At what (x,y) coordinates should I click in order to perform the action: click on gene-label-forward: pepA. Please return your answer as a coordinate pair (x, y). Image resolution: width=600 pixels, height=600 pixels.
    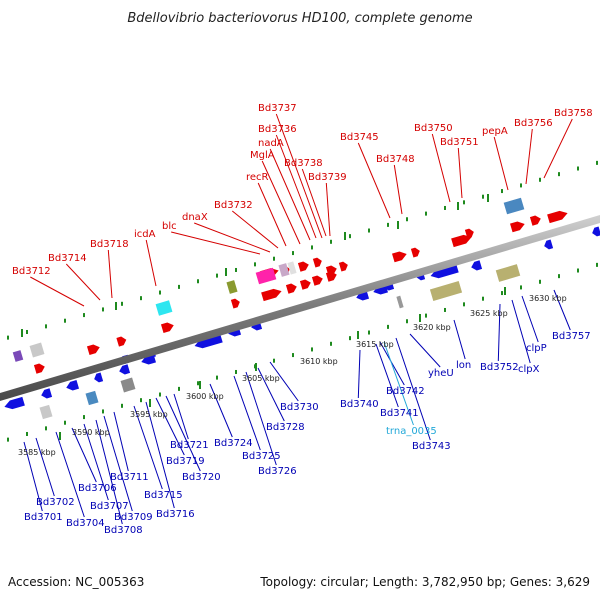
    Looking at the image, I should click on (495, 131).